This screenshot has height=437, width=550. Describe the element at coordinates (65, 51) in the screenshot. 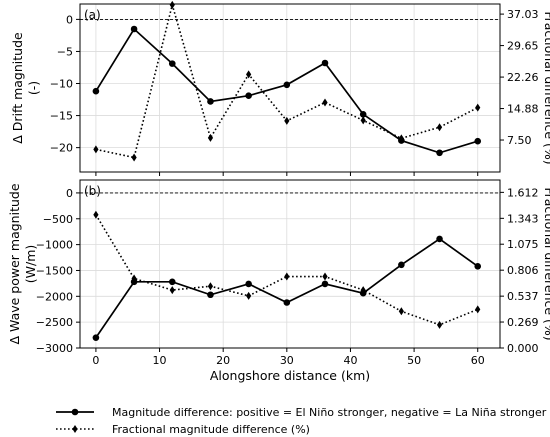

I see `y-tick-label: −5` at that location.